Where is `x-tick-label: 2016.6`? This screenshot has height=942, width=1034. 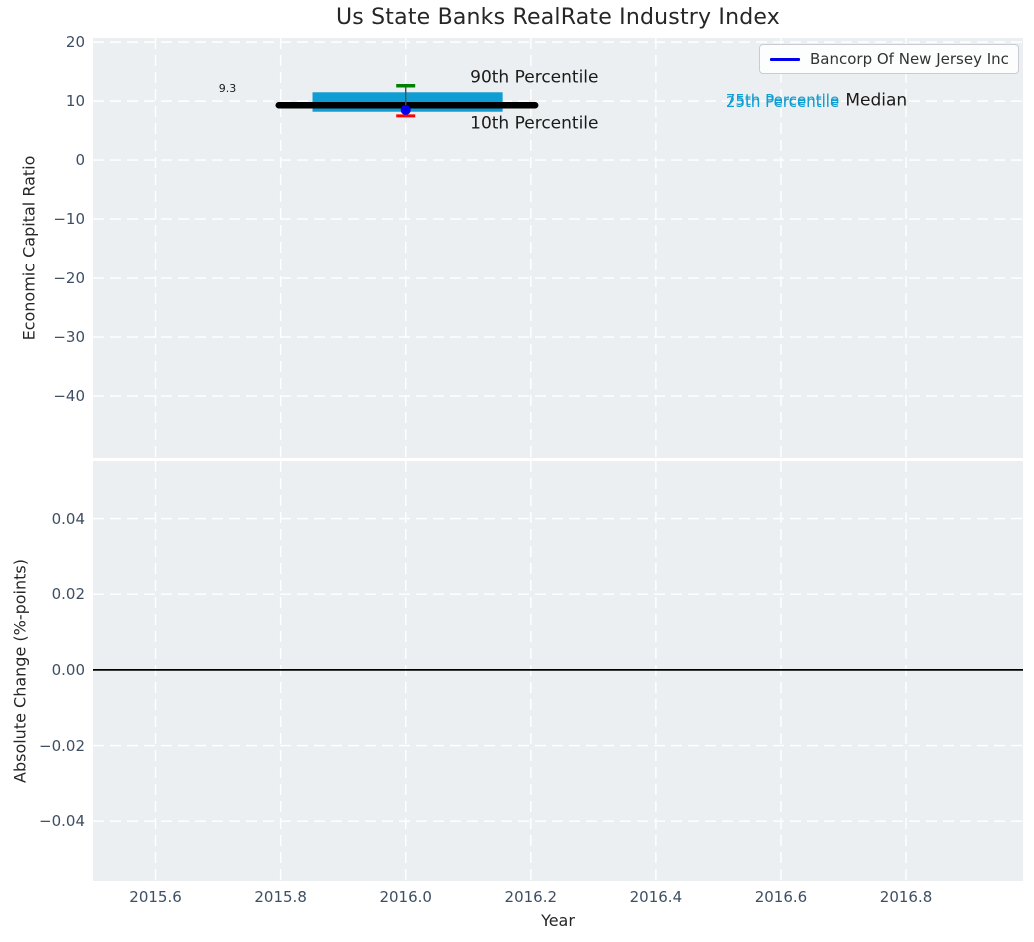 x-tick-label: 2016.6 is located at coordinates (781, 897).